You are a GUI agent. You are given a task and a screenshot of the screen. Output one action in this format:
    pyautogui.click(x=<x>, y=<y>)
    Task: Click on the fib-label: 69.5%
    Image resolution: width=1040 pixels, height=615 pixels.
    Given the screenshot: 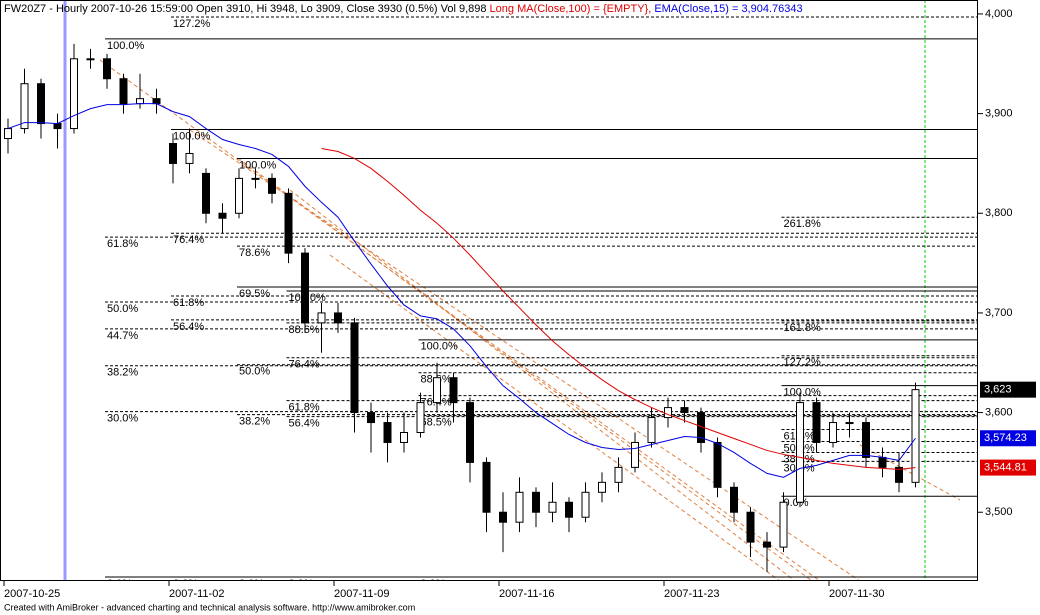 What is the action you would take?
    pyautogui.click(x=254, y=294)
    